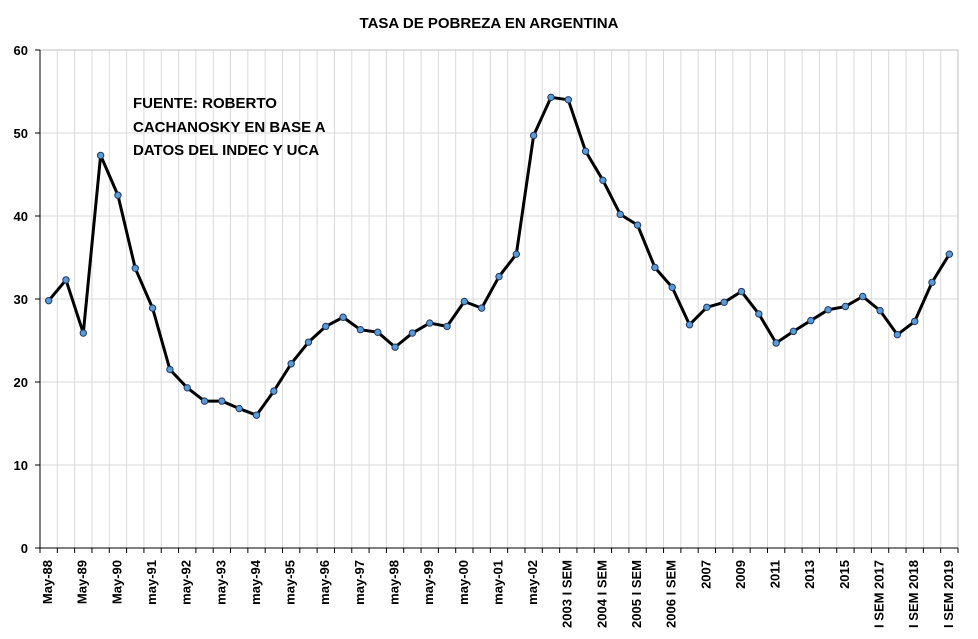 The image size is (978, 639). What do you see at coordinates (255, 582) in the screenshot?
I see `x-tick-label: may-94` at bounding box center [255, 582].